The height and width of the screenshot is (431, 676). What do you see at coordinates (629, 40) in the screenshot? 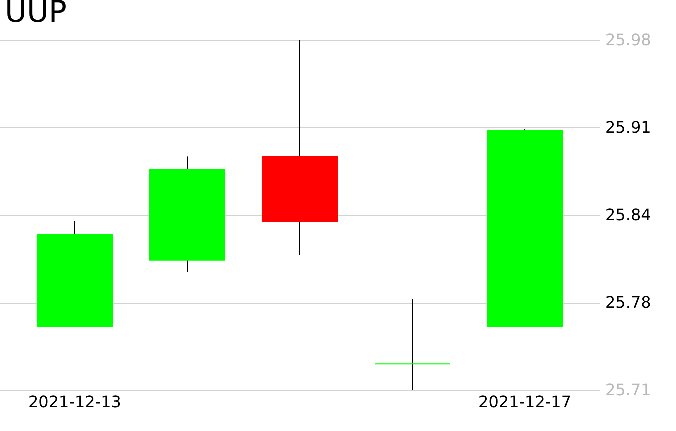
I see `y-tick-label: 25.98` at bounding box center [629, 40].